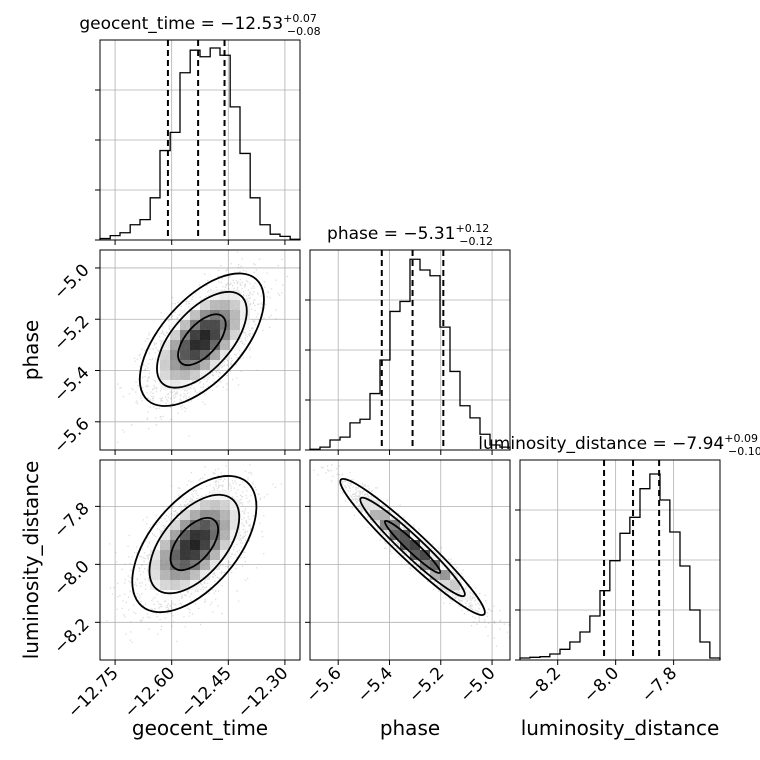 The width and height of the screenshot is (760, 760). What do you see at coordinates (149, 24) in the screenshot?
I see `title-prefix: geocent_time =` at bounding box center [149, 24].